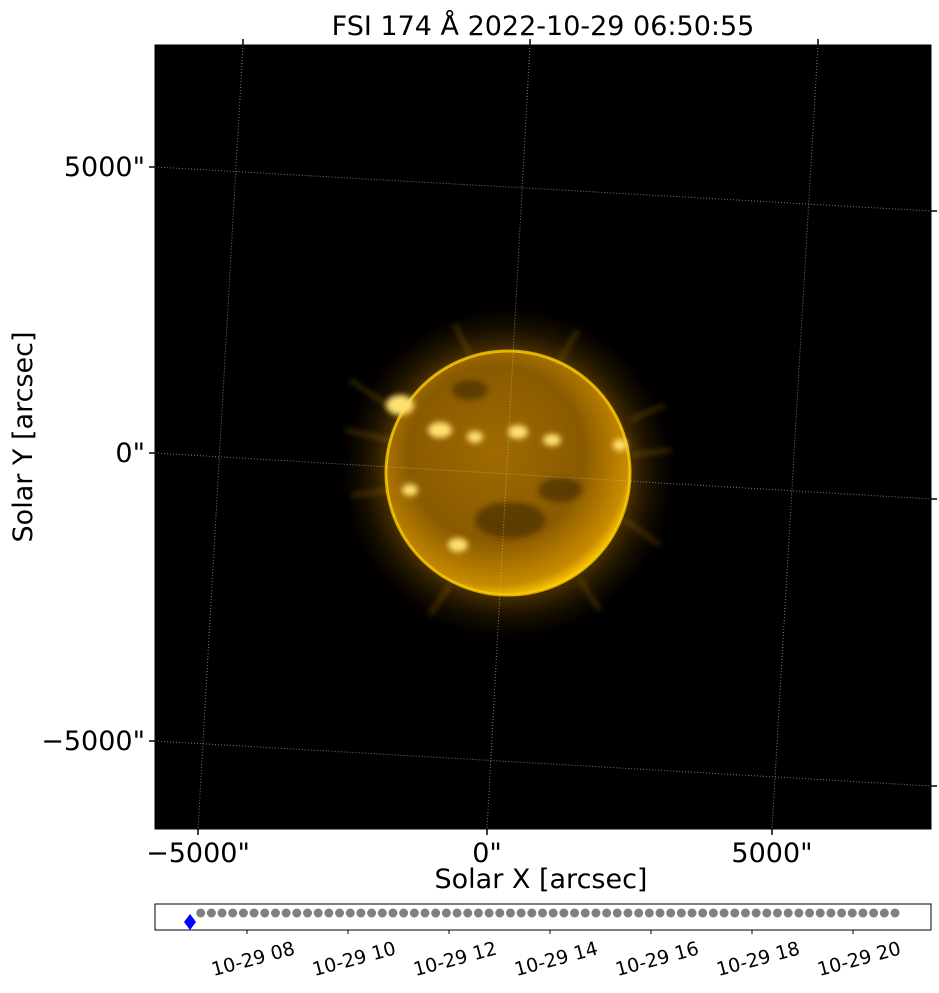 This screenshot has height=993, width=939. I want to click on timeline-label: 10-29 14, so click(556, 959).